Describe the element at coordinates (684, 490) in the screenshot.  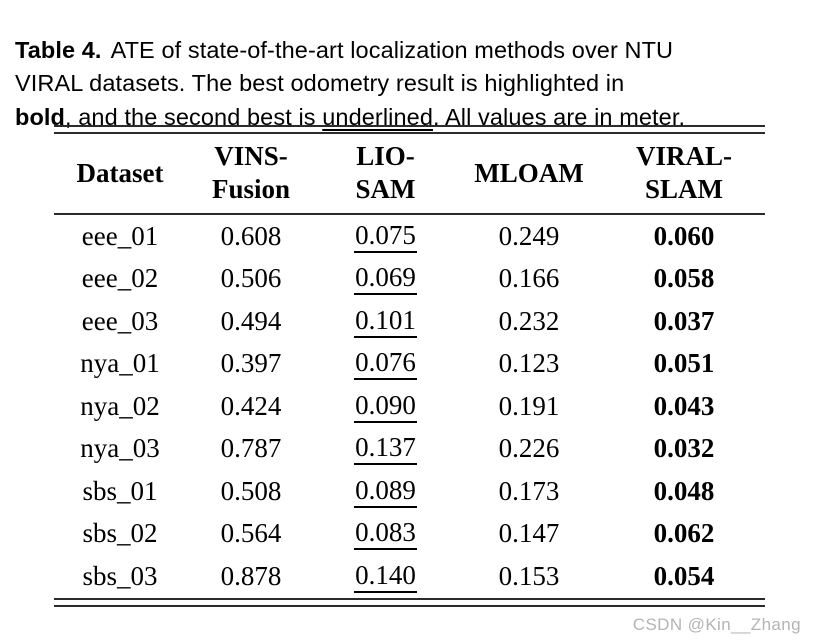
I see `cell-viral-slam: 0.048` at that location.